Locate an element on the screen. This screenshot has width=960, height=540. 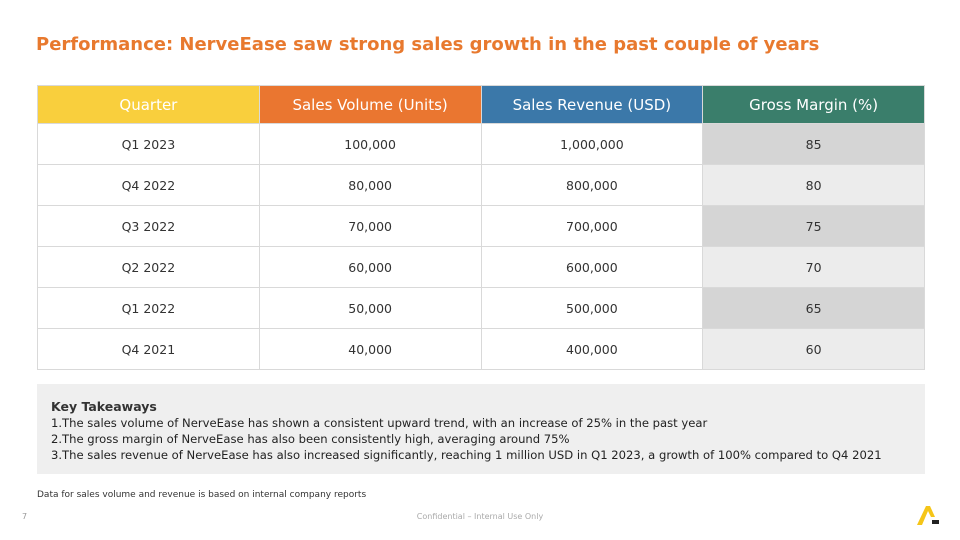
cell-quarter: Q4 2021 is located at coordinates (148, 349).